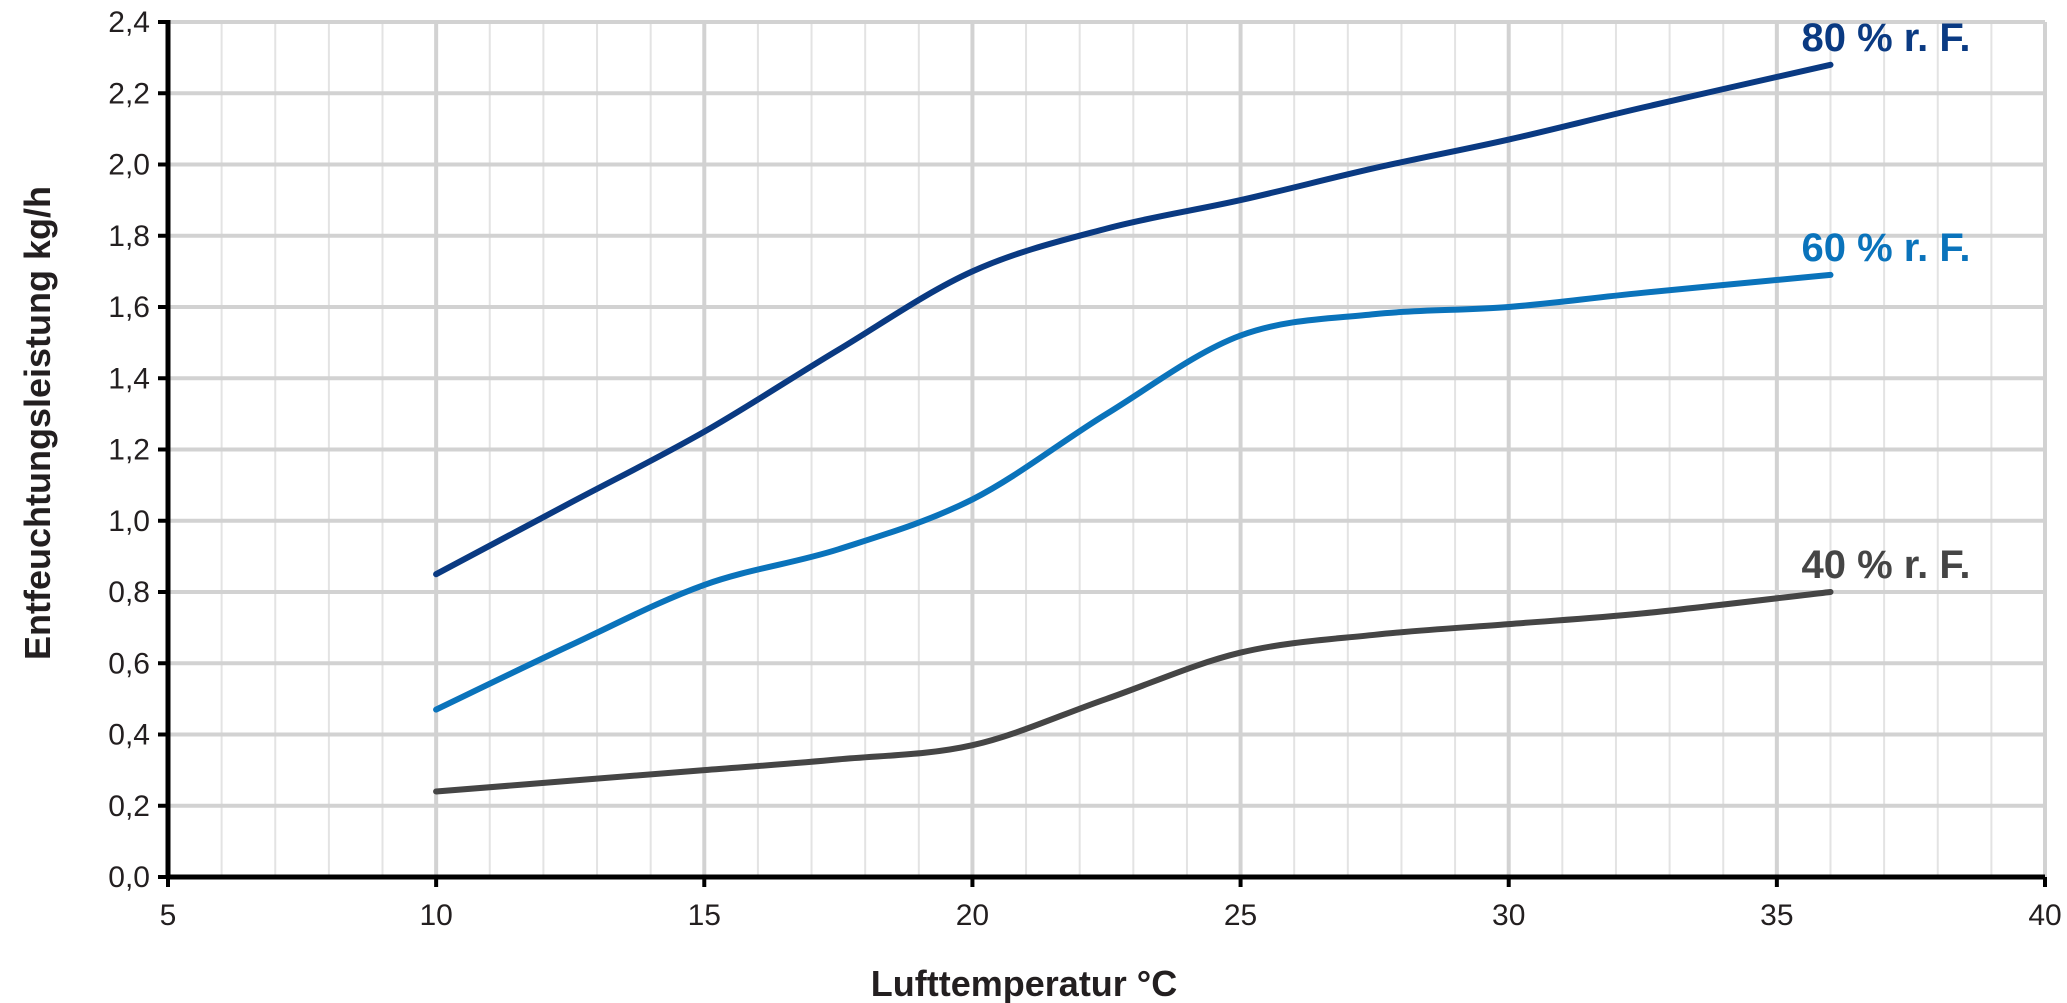 This screenshot has width=2067, height=1003. What do you see at coordinates (129, 378) in the screenshot?
I see `y-tick-label: 1,4` at bounding box center [129, 378].